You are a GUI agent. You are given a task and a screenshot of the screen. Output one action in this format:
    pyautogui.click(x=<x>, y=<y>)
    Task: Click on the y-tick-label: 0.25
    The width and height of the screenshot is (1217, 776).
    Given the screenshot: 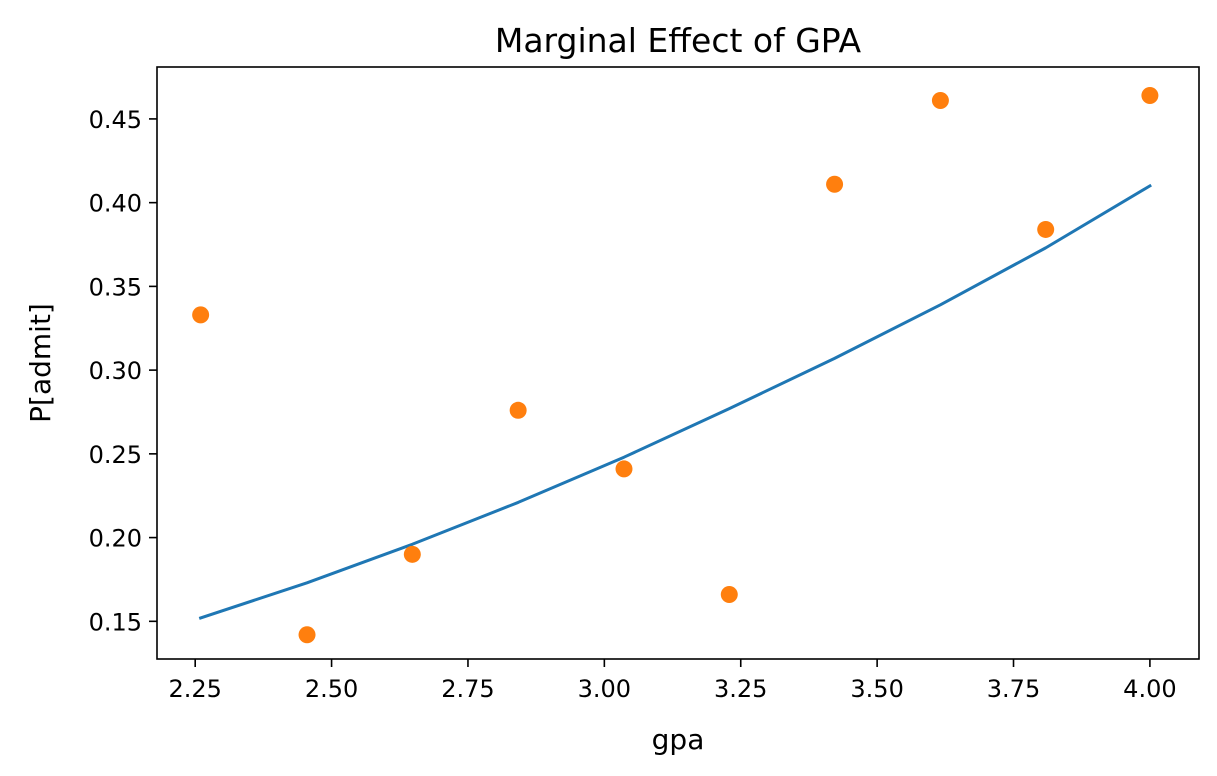 What is the action you would take?
    pyautogui.click(x=115, y=455)
    